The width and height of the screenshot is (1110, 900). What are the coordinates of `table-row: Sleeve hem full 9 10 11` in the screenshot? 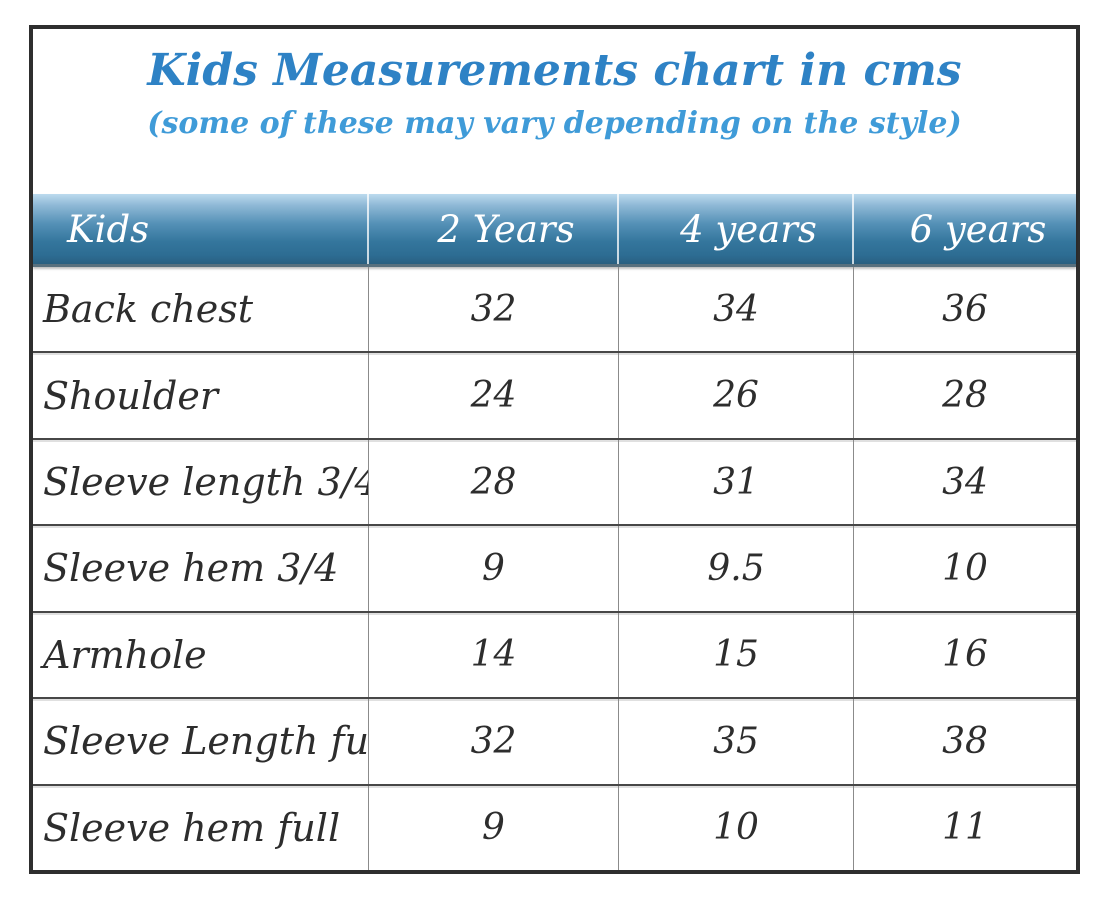 It's located at (554, 826).